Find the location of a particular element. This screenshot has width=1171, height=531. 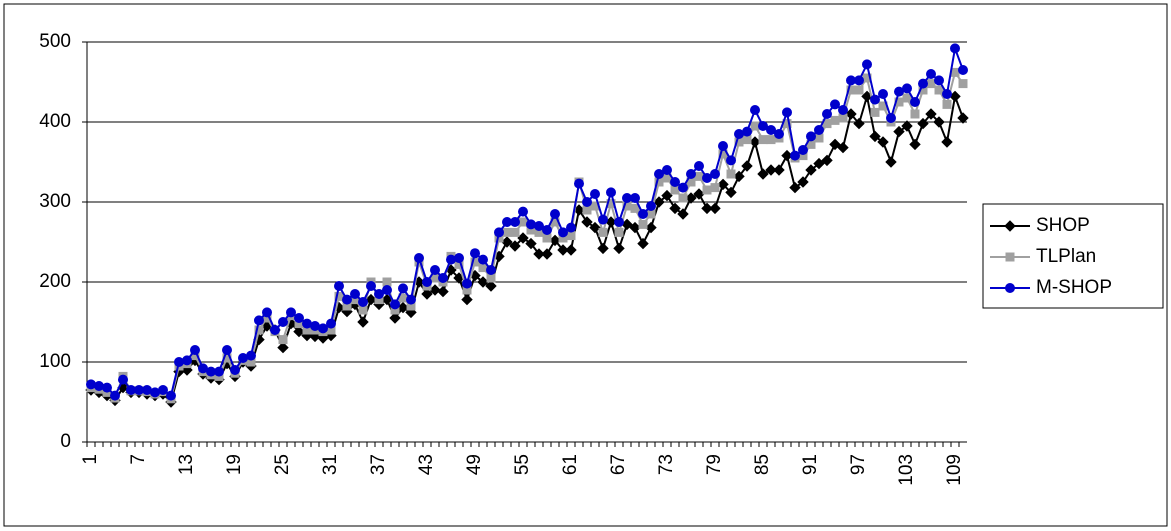

y-tick-label: 200 is located at coordinates (55, 281).